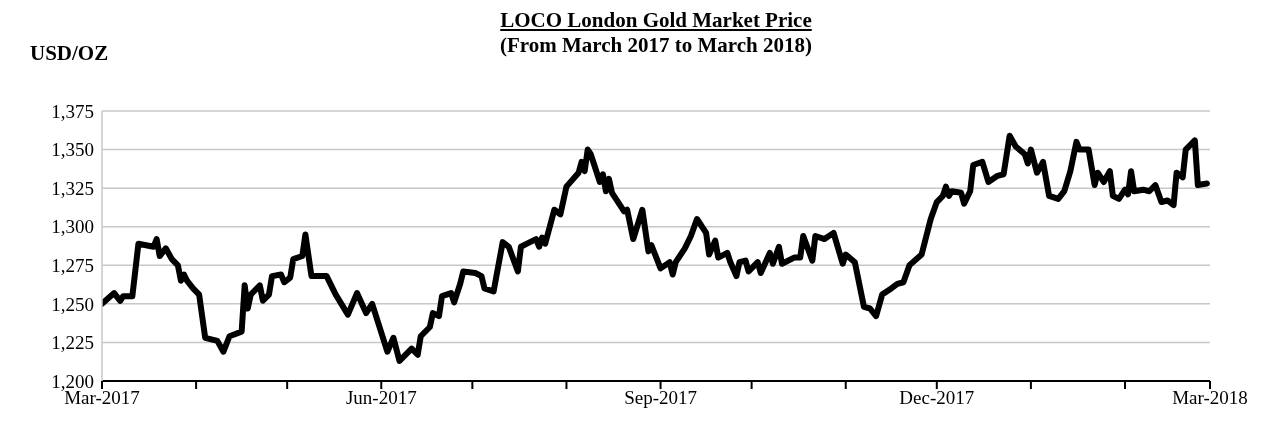 This screenshot has height=428, width=1267. I want to click on y-tick-label: 1,325, so click(72, 188).